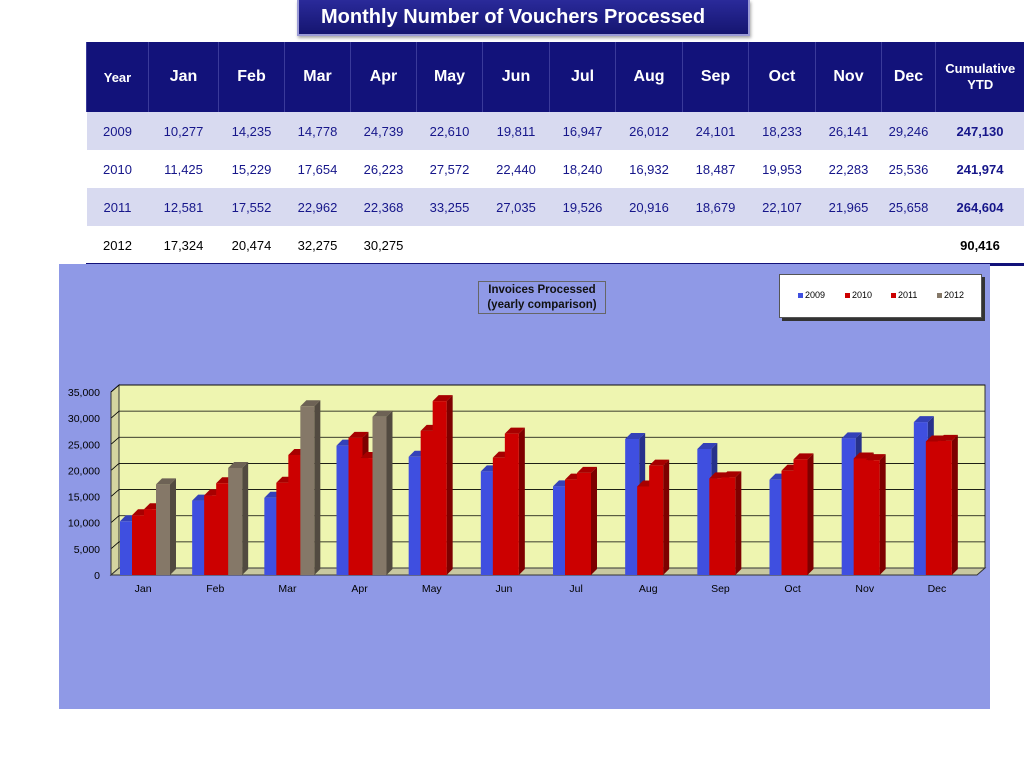 This screenshot has width=1024, height=768. What do you see at coordinates (548, 571) in the screenshot?
I see `plot-floor` at bounding box center [548, 571].